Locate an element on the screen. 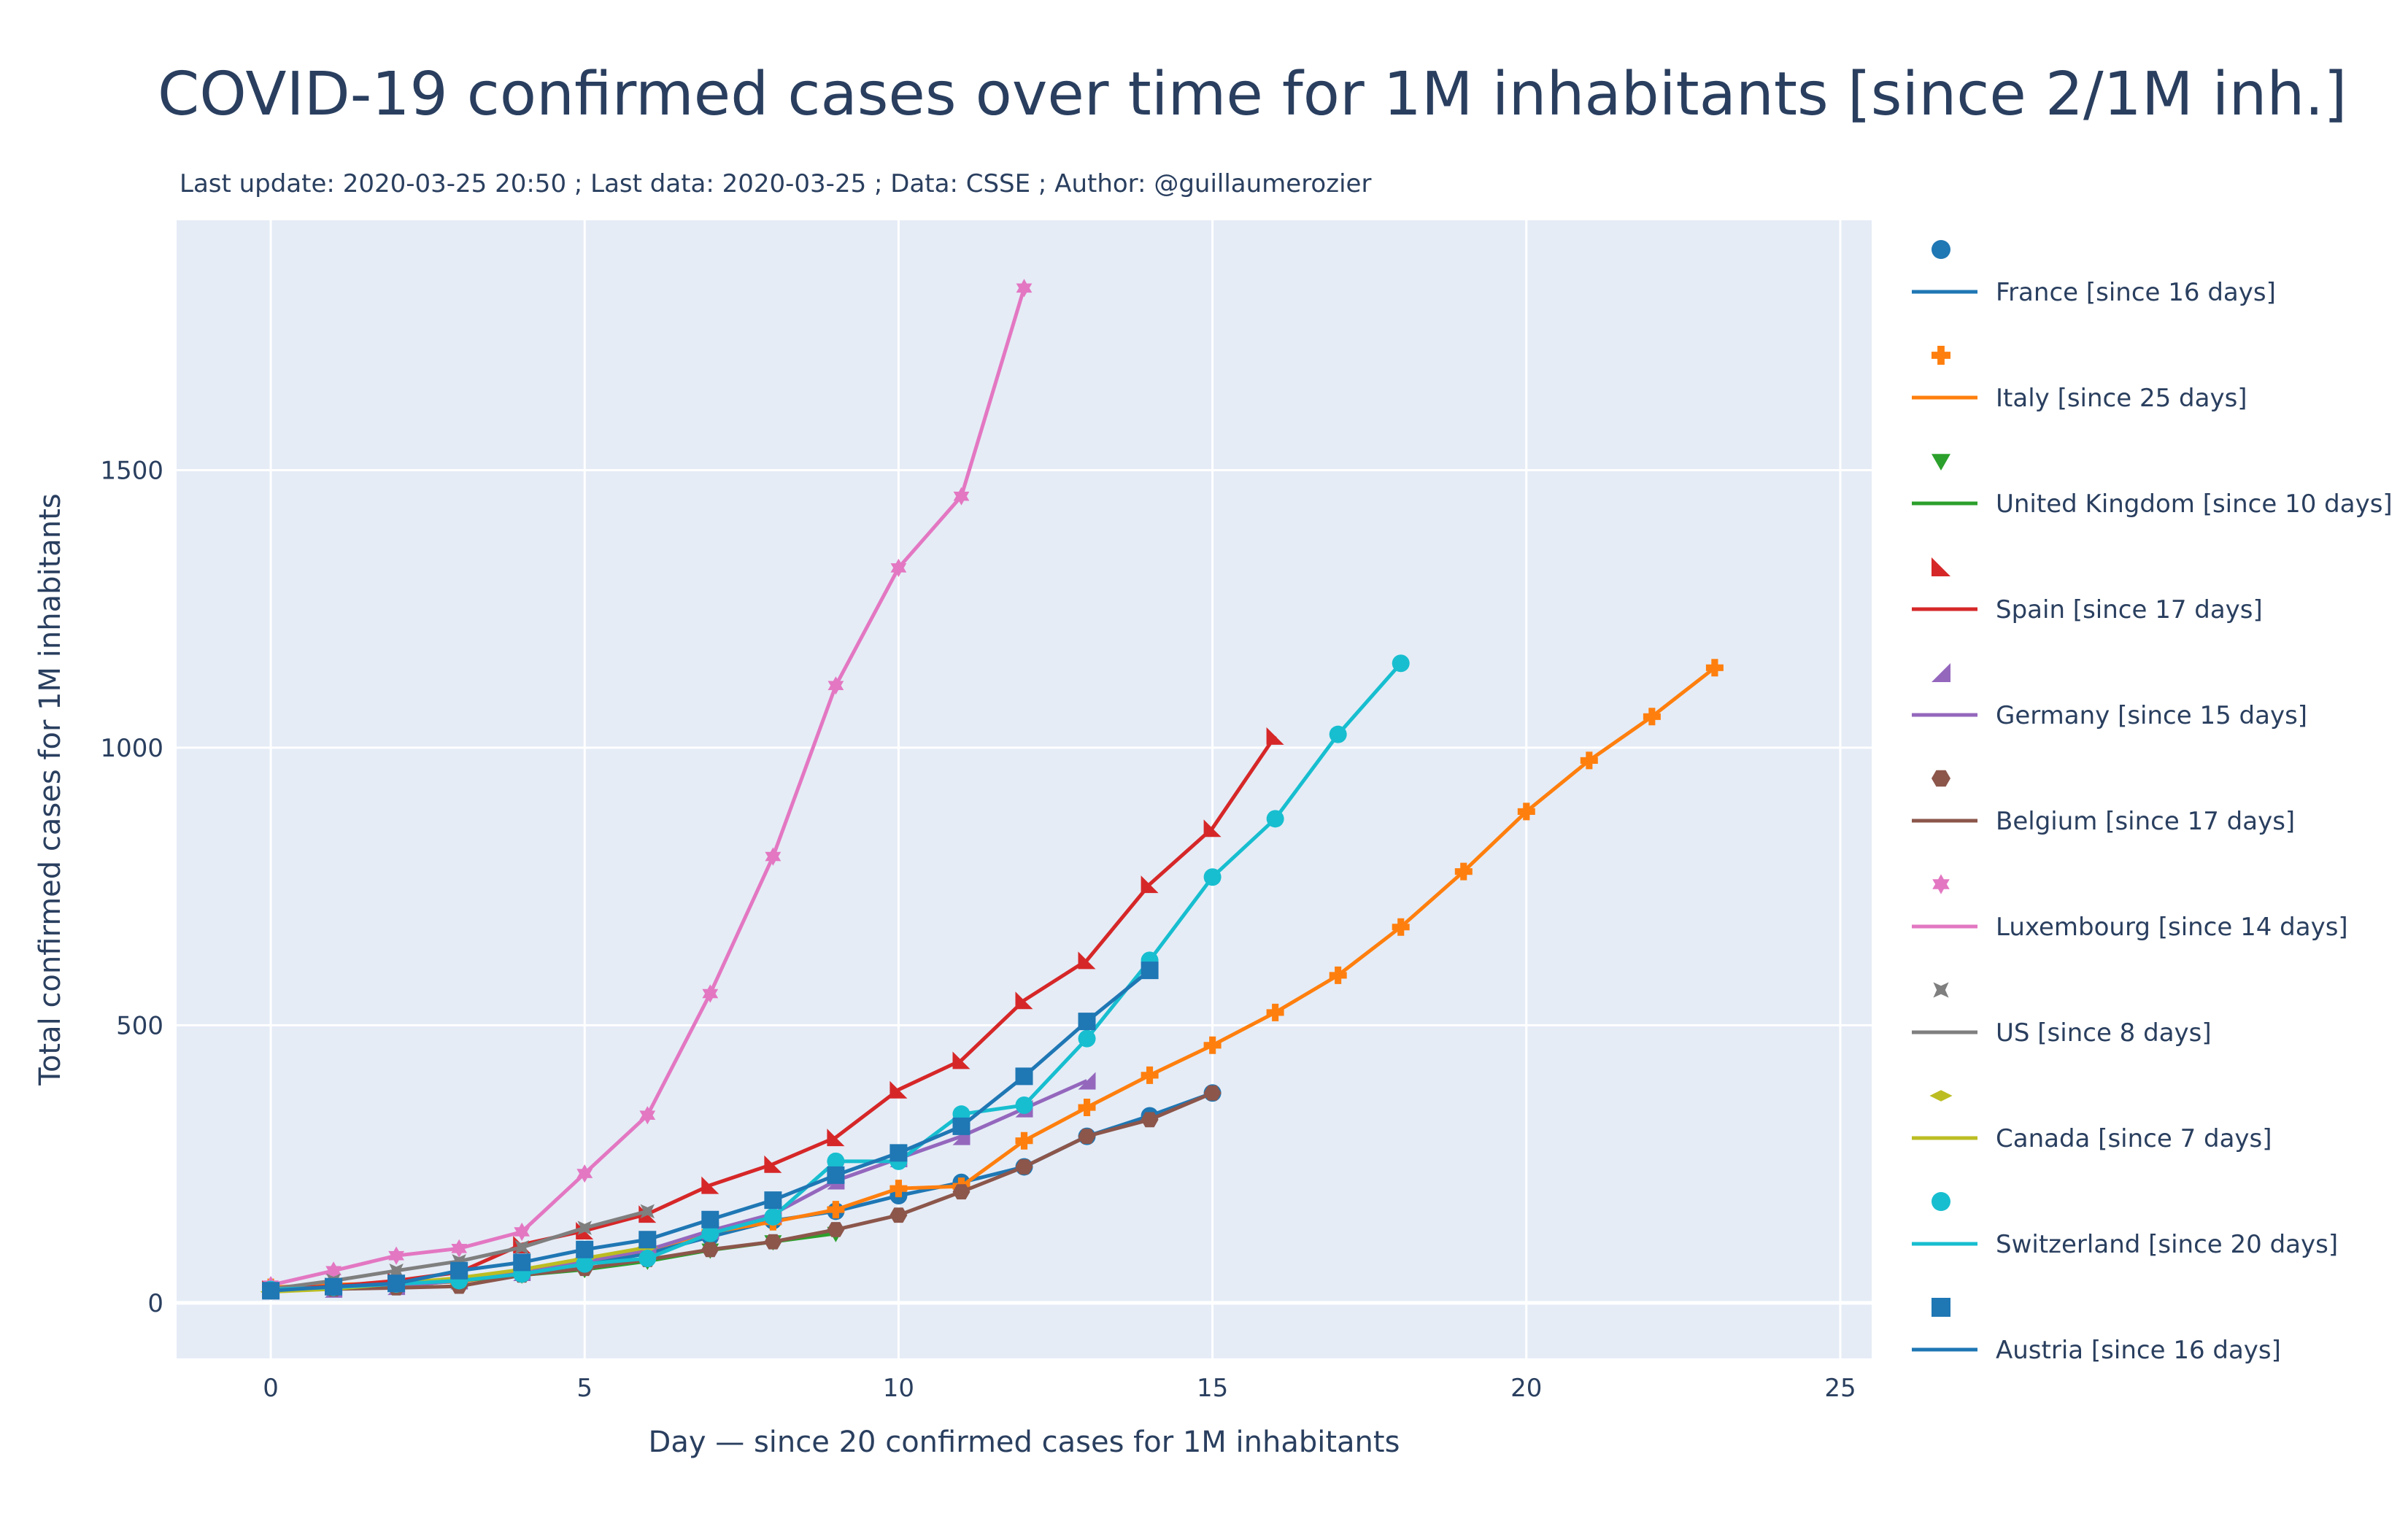 The height and width of the screenshot is (1532, 2408). x-tick-label: 0 is located at coordinates (271, 1389).